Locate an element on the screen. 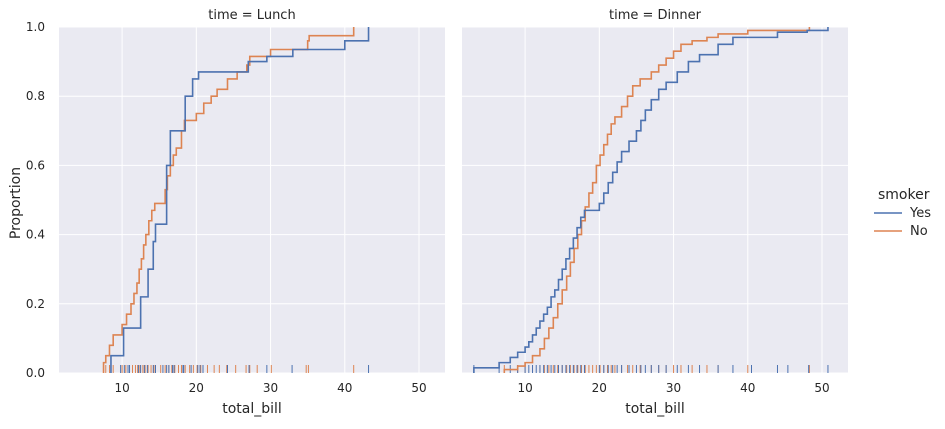 The height and width of the screenshot is (429, 945). legend-entry-yes: Yes is located at coordinates (902, 213).